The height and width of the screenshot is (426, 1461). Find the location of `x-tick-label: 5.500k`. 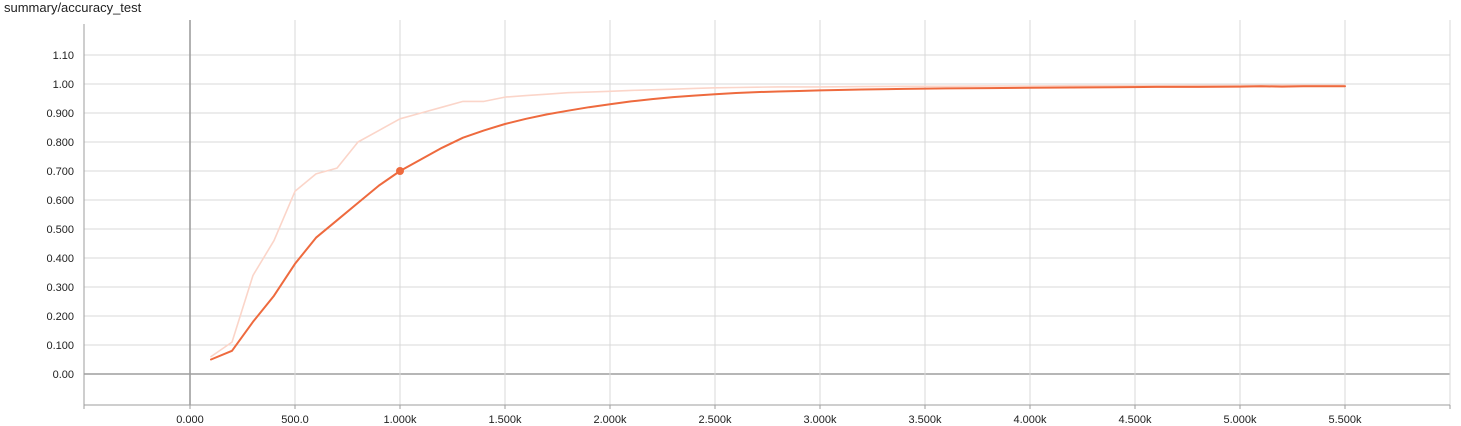

x-tick-label: 5.500k is located at coordinates (1345, 420).